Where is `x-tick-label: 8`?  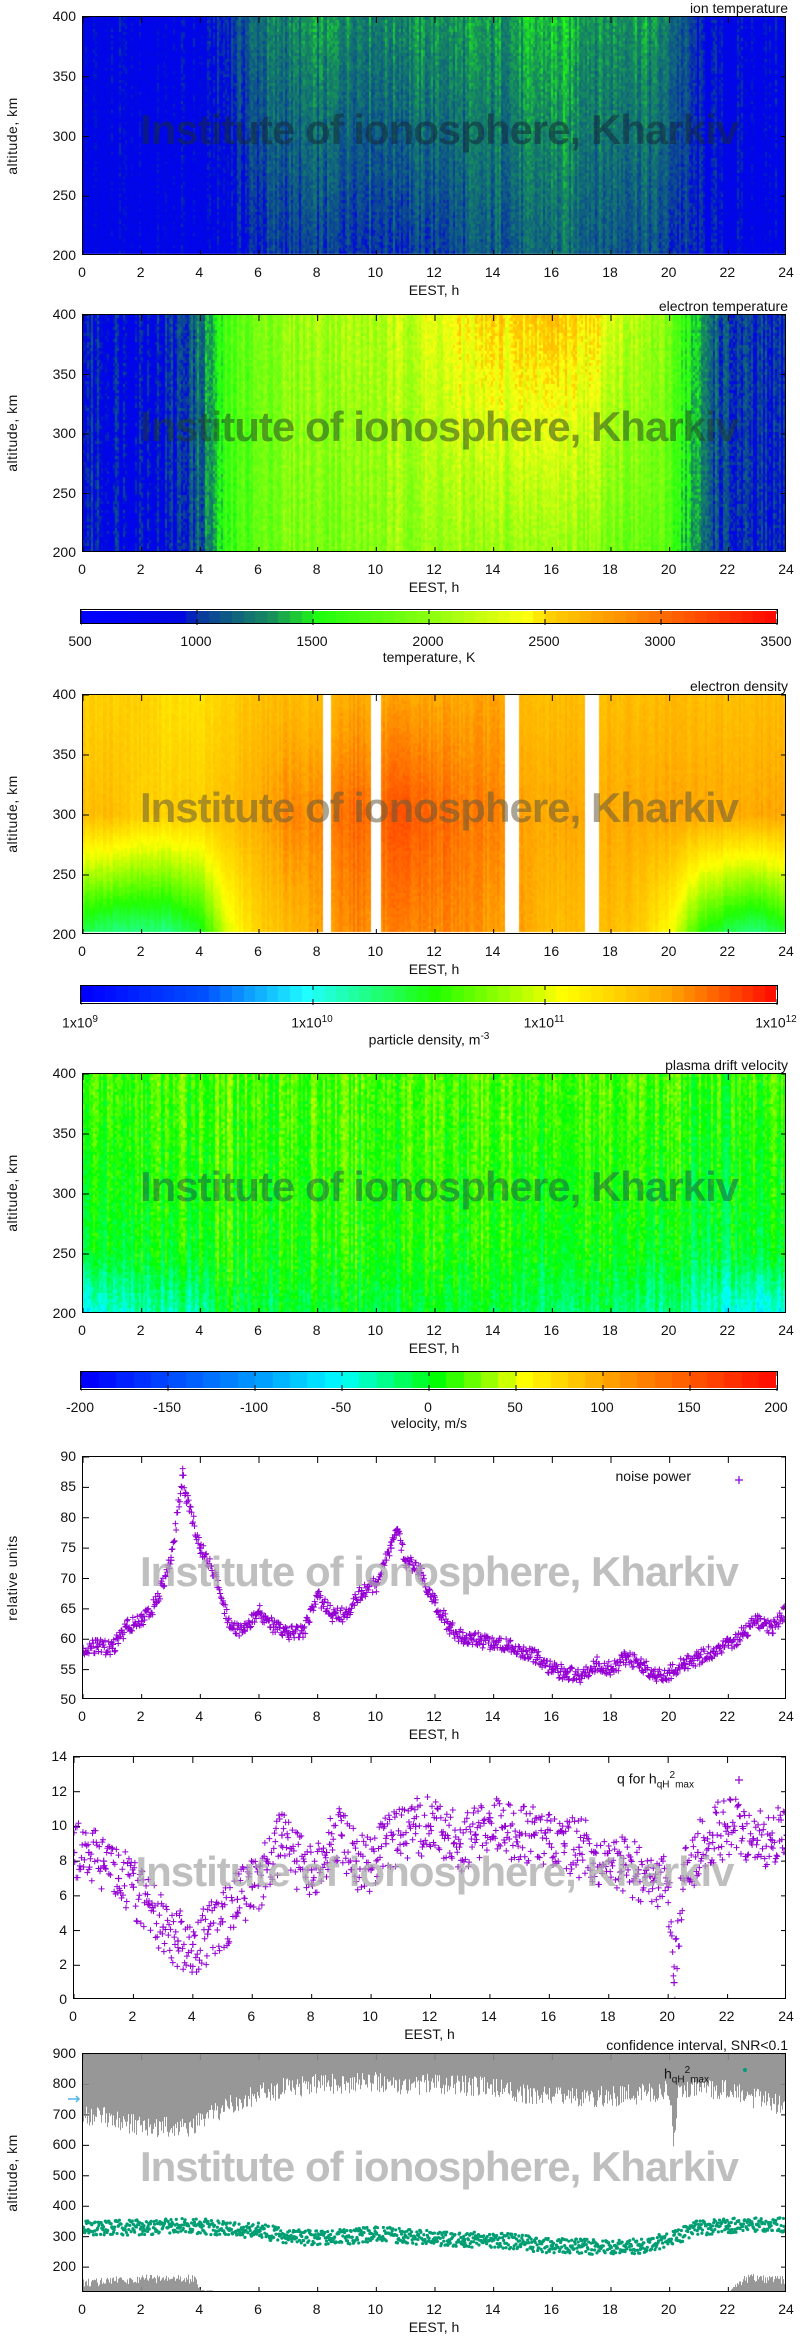 x-tick-label: 8 is located at coordinates (310, 2016).